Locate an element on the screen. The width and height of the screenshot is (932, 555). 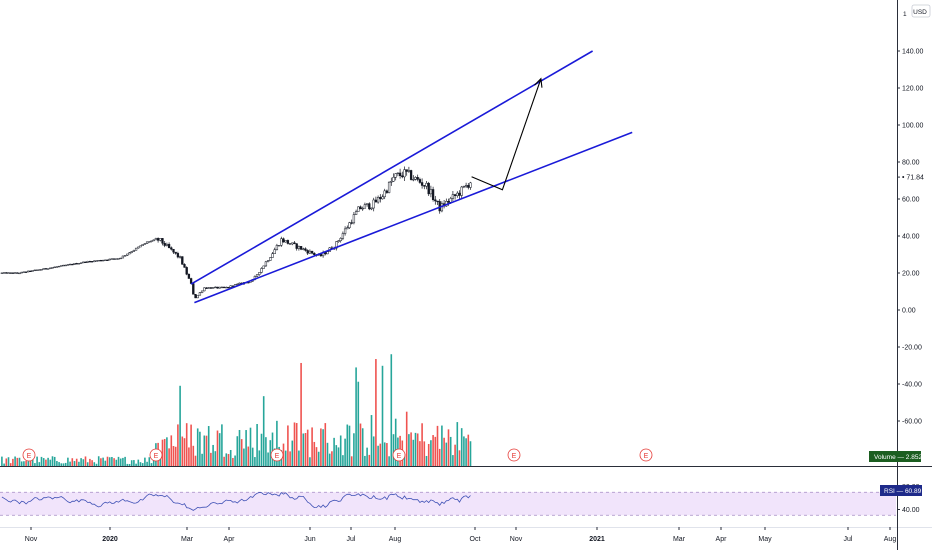
projection-path is located at coordinates (506, 134).